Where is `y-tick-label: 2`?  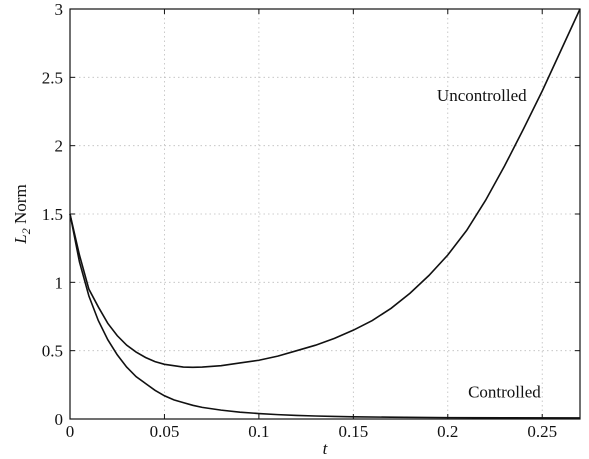
y-tick-label: 2 is located at coordinates (59, 146).